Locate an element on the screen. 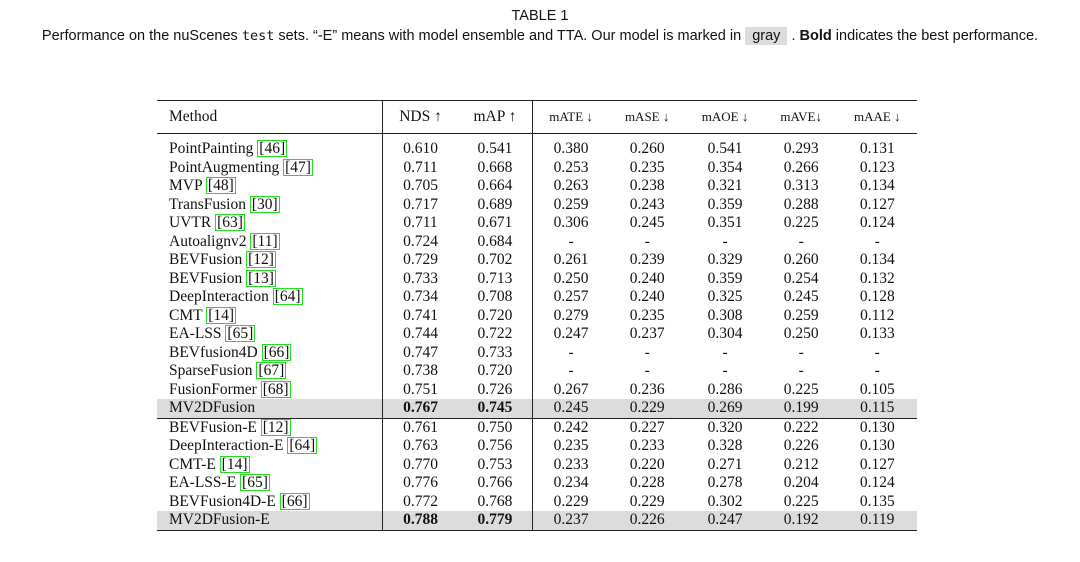 The width and height of the screenshot is (1080, 562). citation-link: [46] is located at coordinates (272, 148).